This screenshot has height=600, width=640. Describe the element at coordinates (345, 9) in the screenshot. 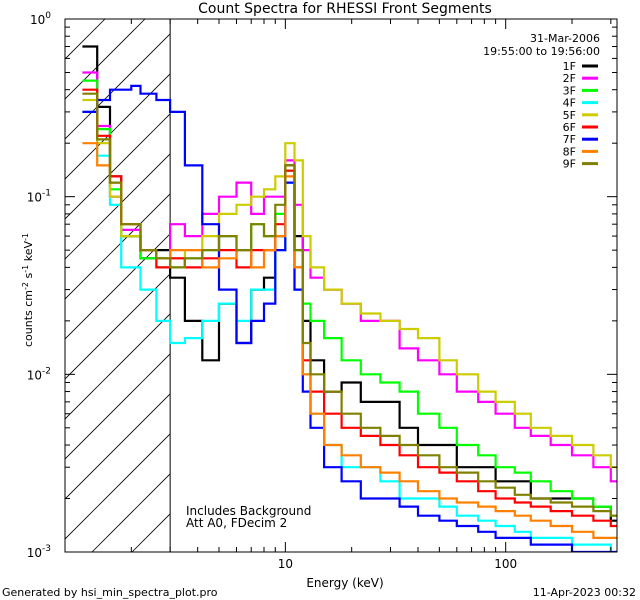

I see `chart-title: Count Spectra for RHESSI Front Segments` at that location.